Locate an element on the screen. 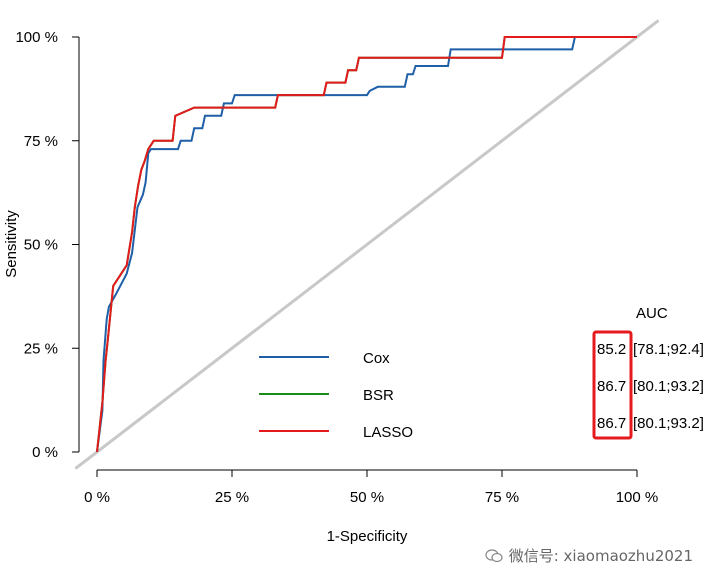 The image size is (715, 586). x-tick-label: 75 % is located at coordinates (502, 497).